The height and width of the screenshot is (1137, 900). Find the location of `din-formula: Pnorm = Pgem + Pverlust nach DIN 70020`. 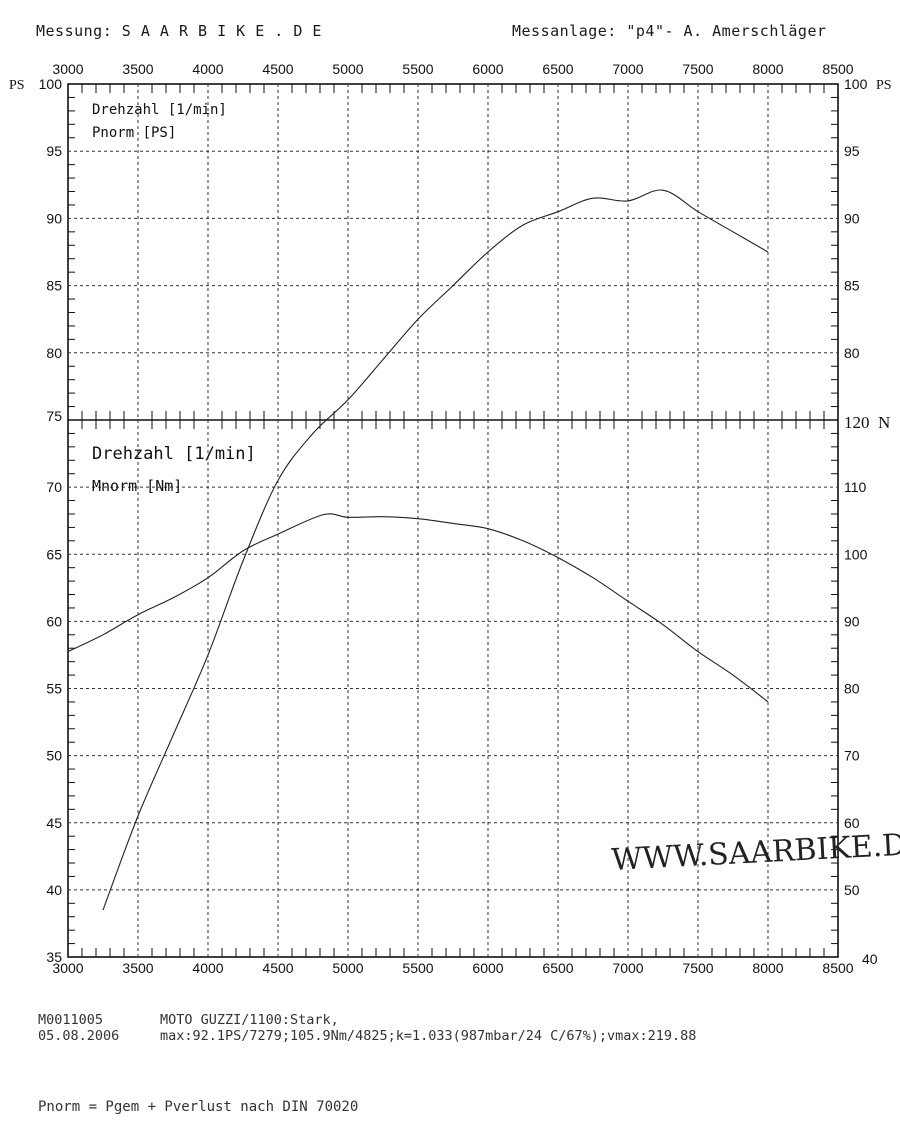

din-formula: Pnorm = Pgem + Pverlust nach DIN 70020 is located at coordinates (198, 1107).